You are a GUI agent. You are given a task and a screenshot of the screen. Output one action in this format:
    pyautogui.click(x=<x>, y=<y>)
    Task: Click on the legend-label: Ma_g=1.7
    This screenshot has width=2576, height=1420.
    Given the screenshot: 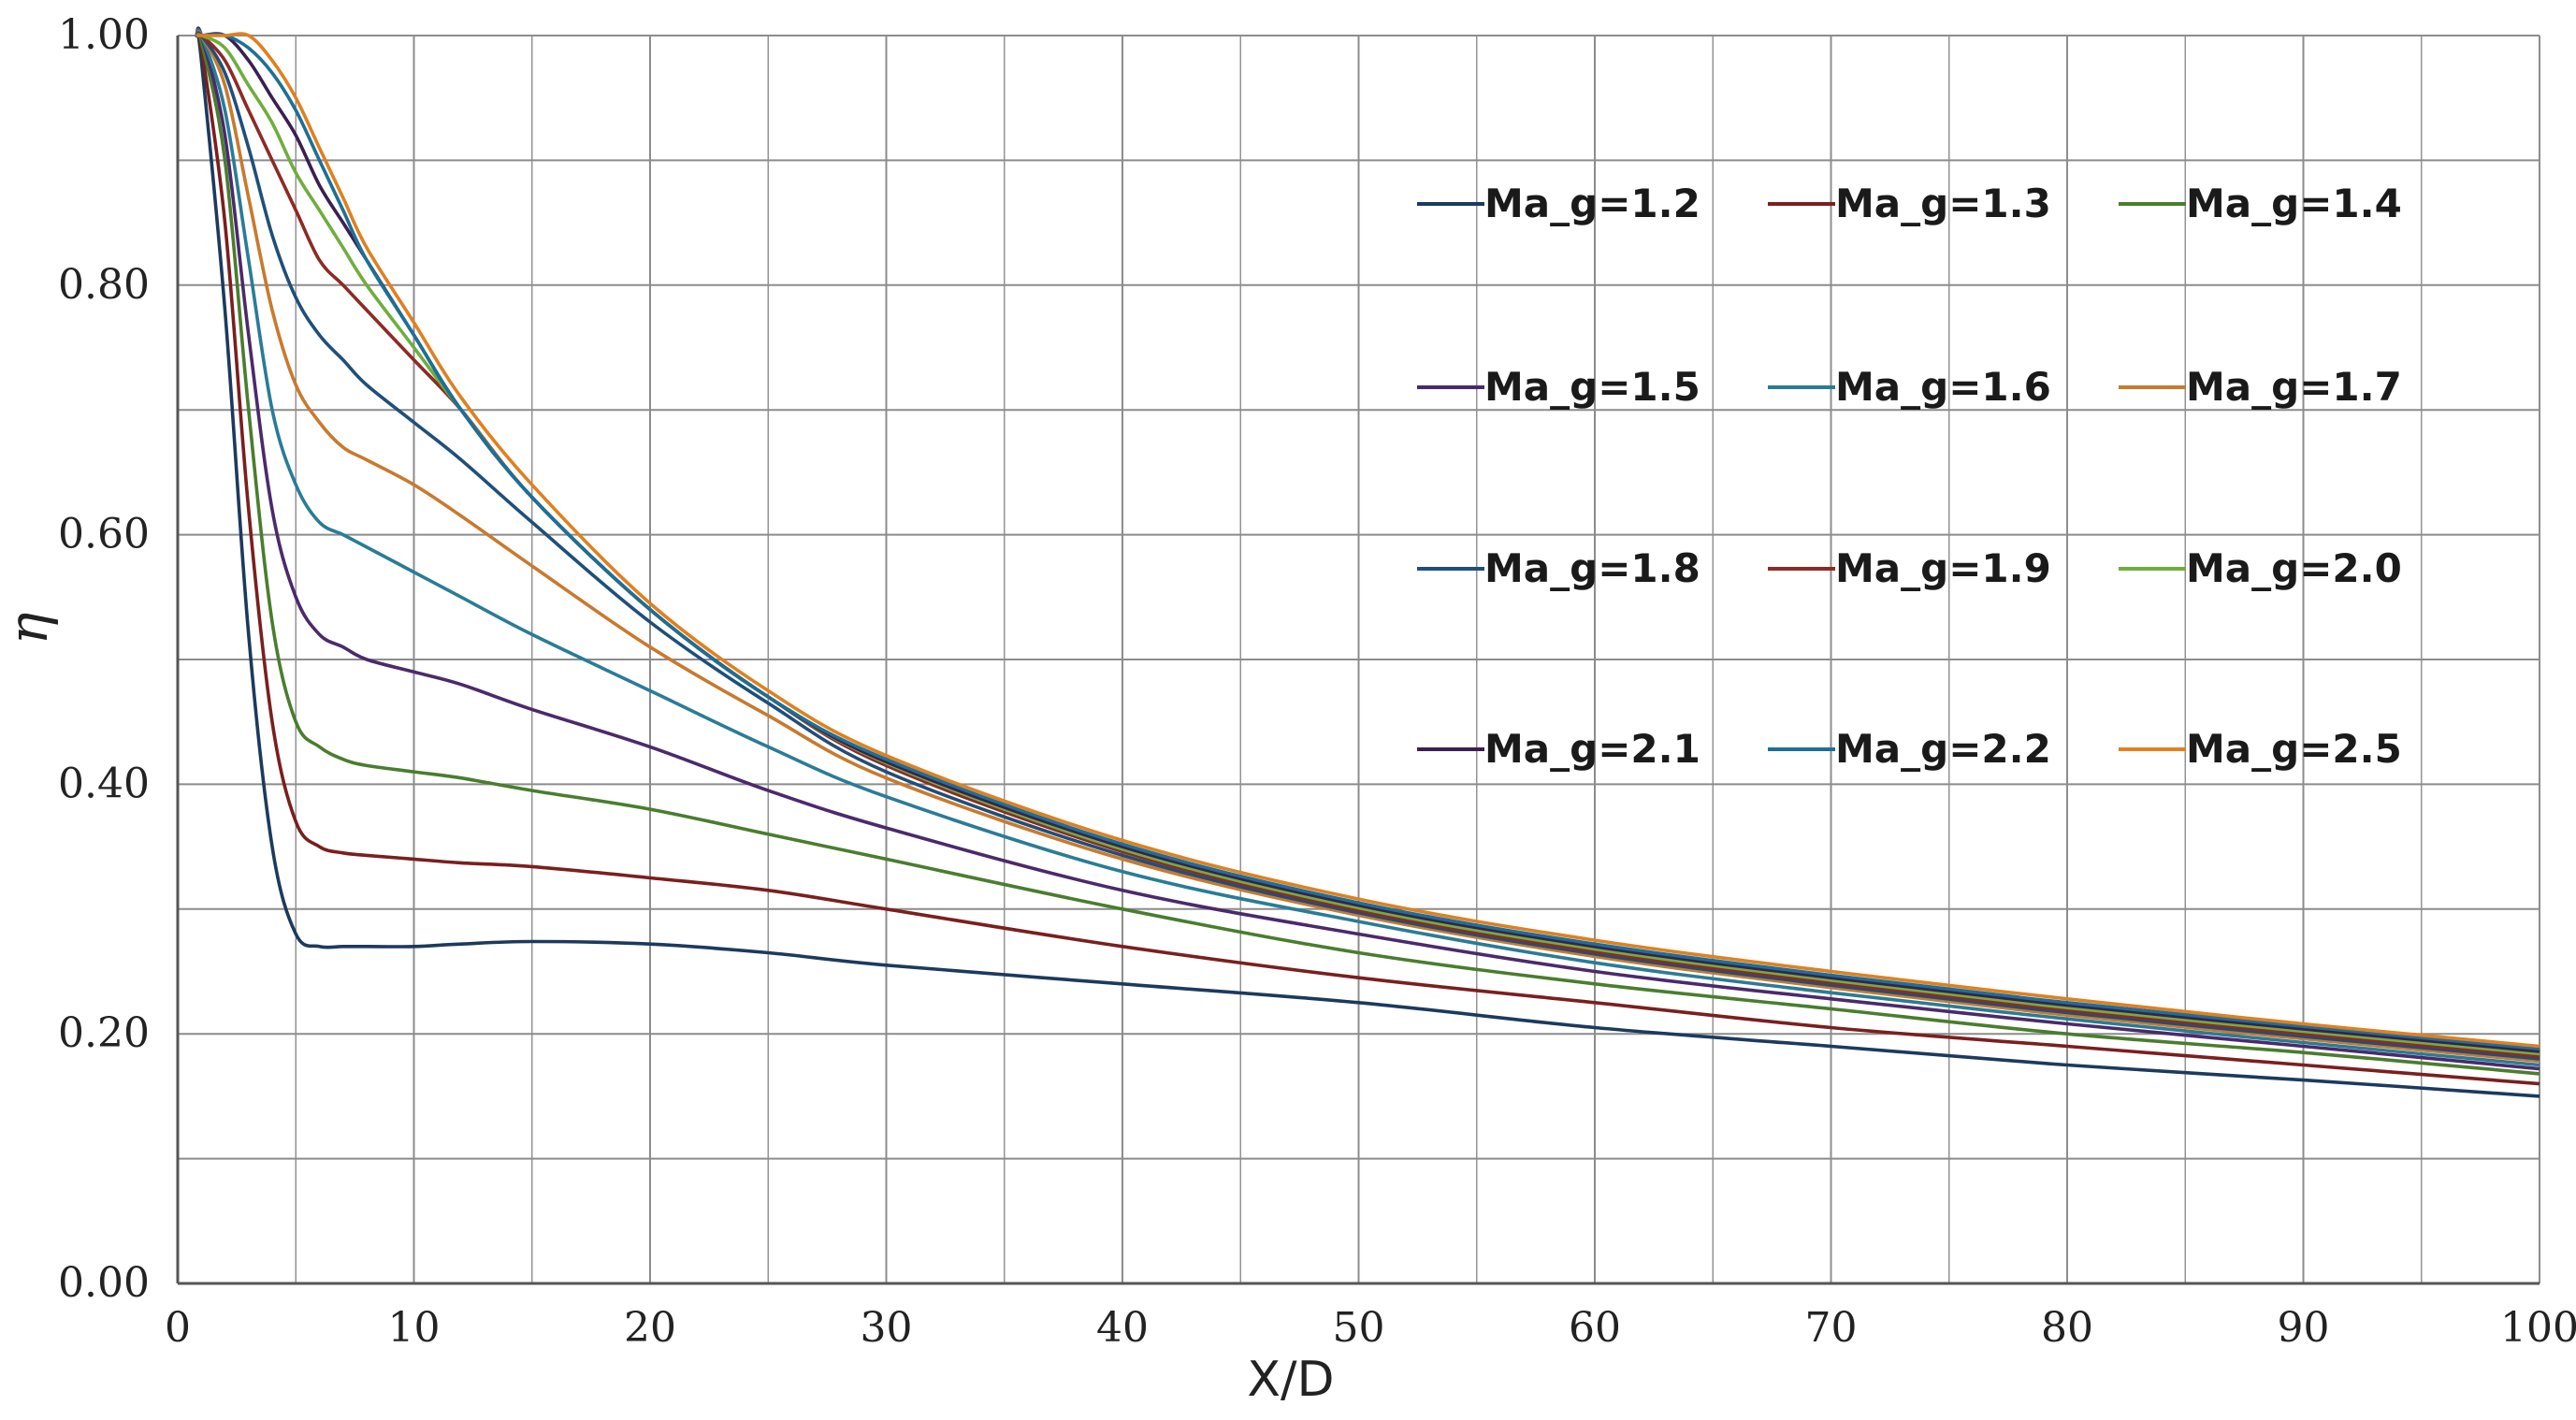 What is the action you would take?
    pyautogui.click(x=2294, y=387)
    